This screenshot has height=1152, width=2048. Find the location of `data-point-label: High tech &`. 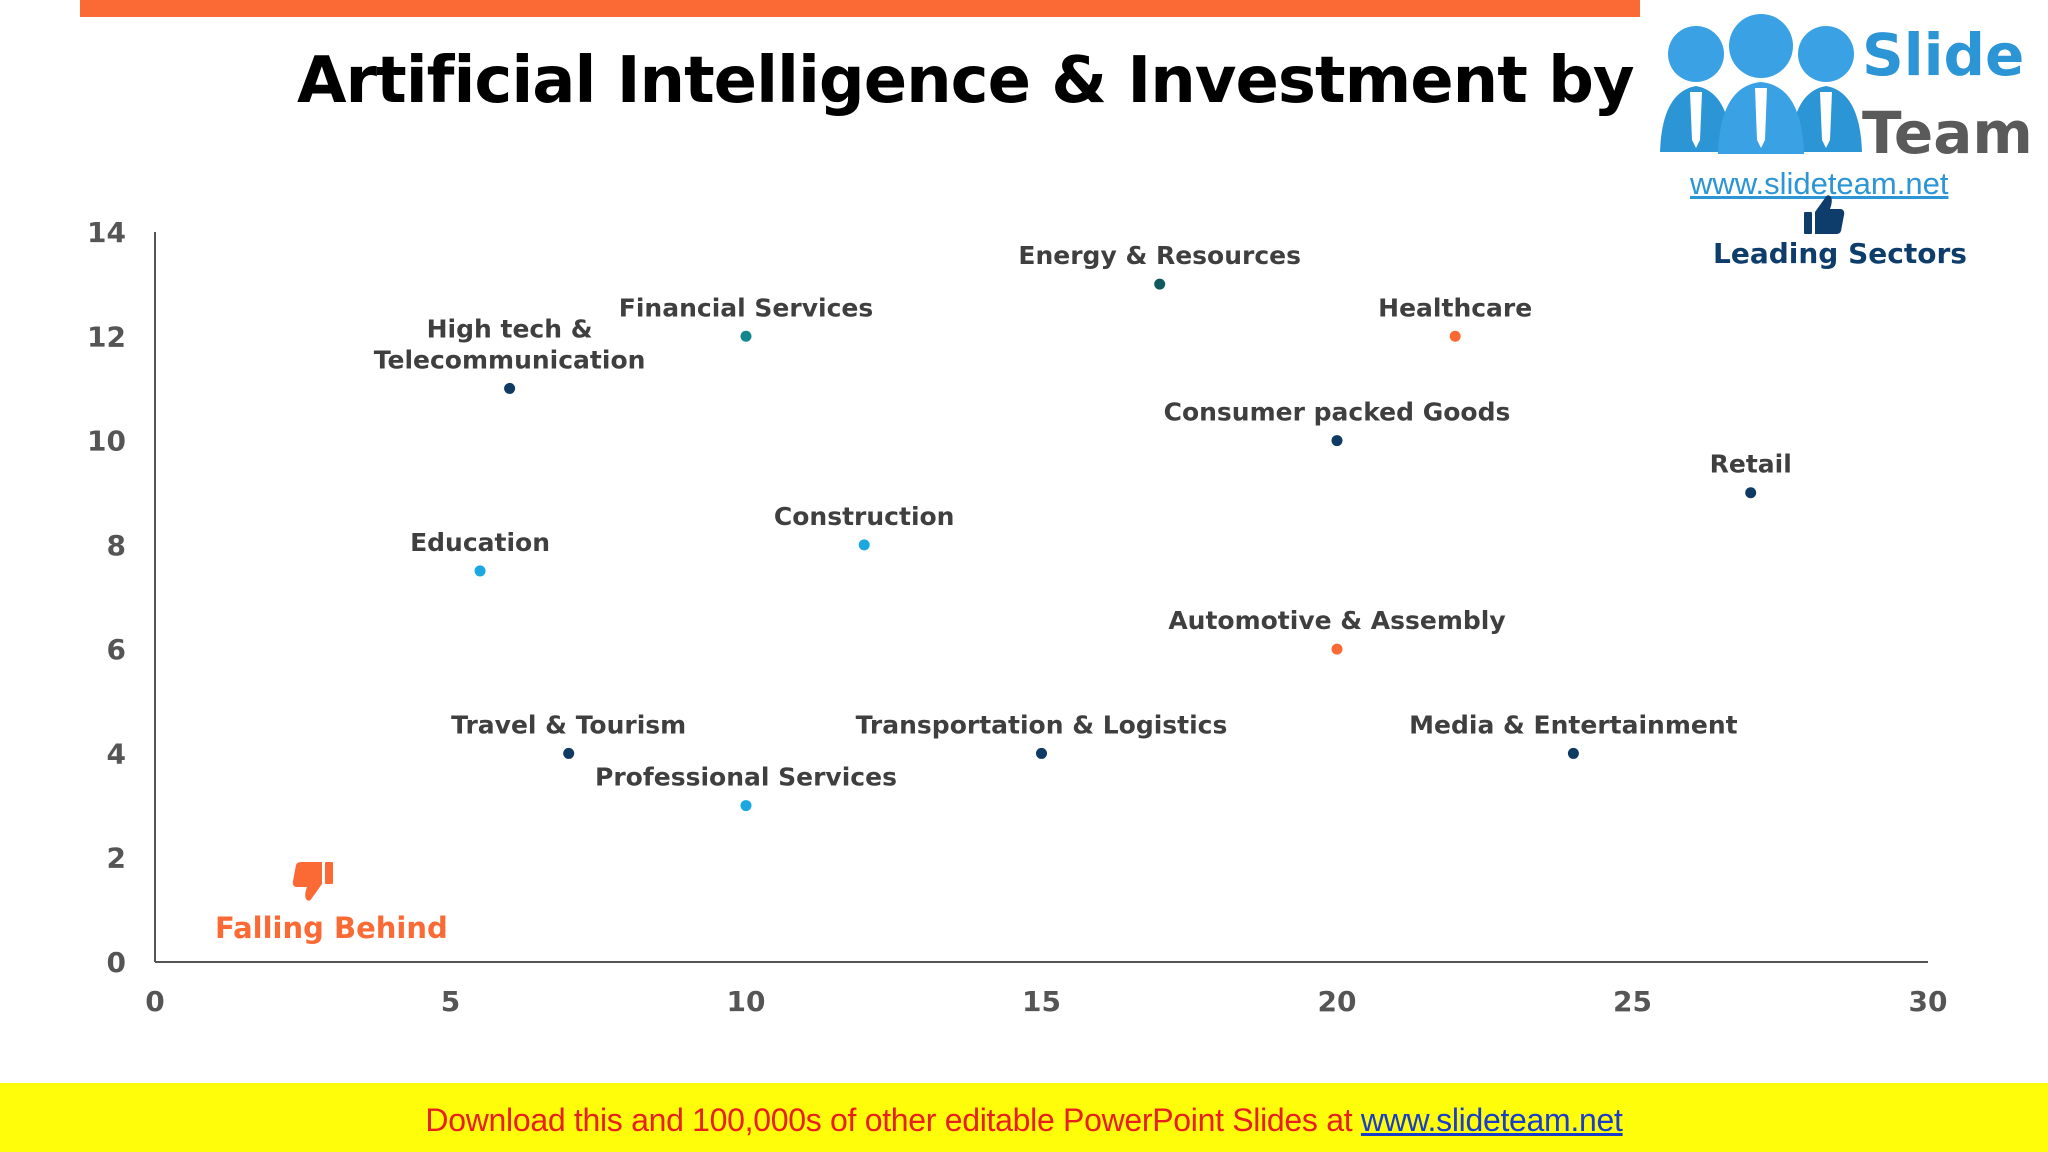

data-point-label: High tech & is located at coordinates (510, 328).